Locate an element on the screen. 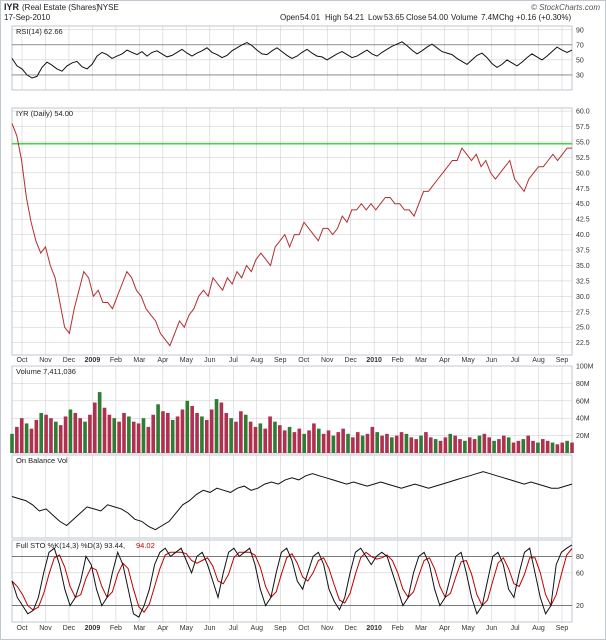 This screenshot has height=640, width=606. x-tick-label: 2010 is located at coordinates (374, 360).